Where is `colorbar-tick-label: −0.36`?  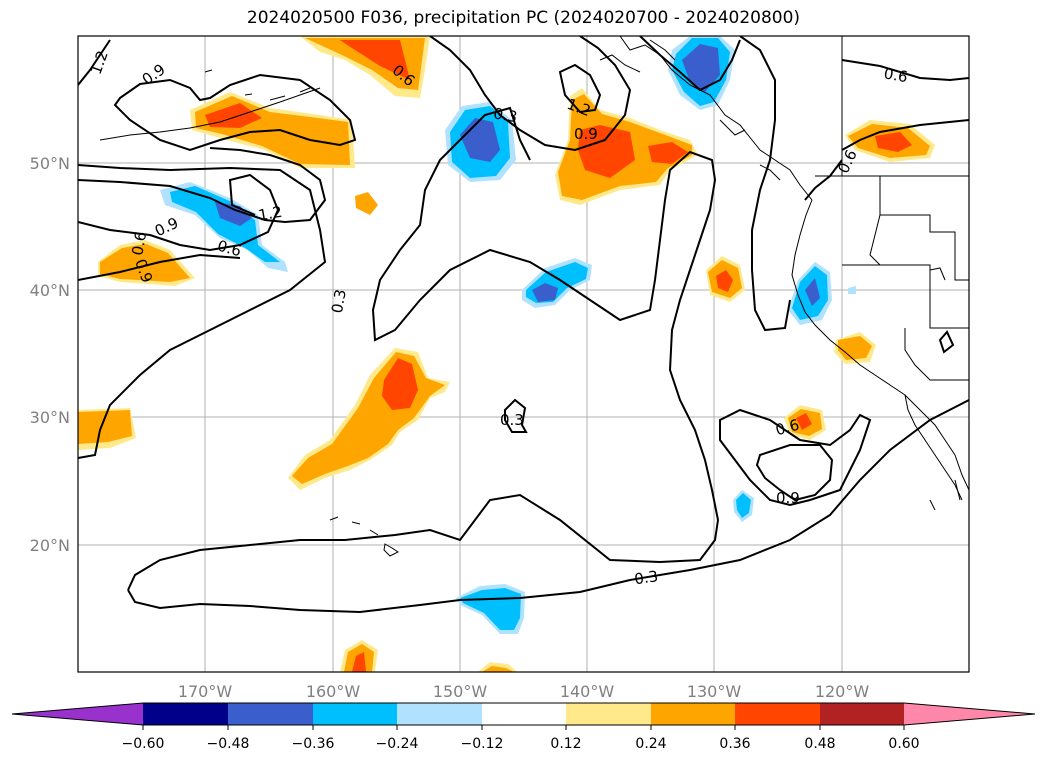 colorbar-tick-label: −0.36 is located at coordinates (313, 744).